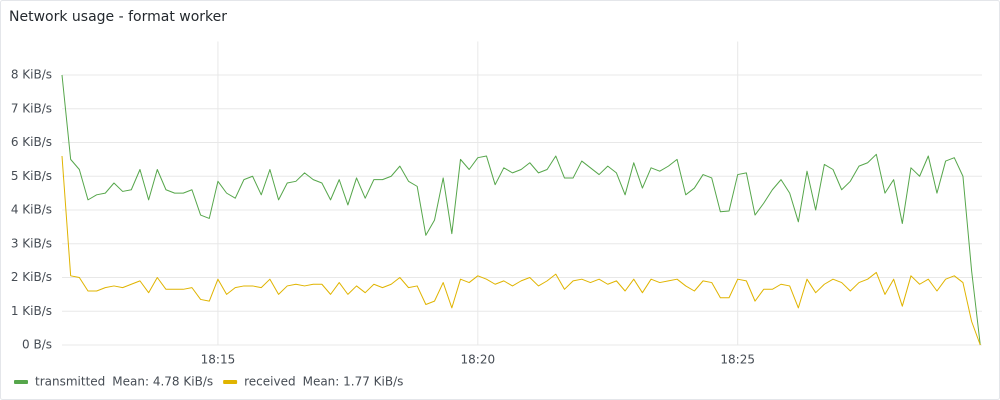  What do you see at coordinates (31, 277) in the screenshot?
I see `y-tick-label: 2 KiB/s` at bounding box center [31, 277].